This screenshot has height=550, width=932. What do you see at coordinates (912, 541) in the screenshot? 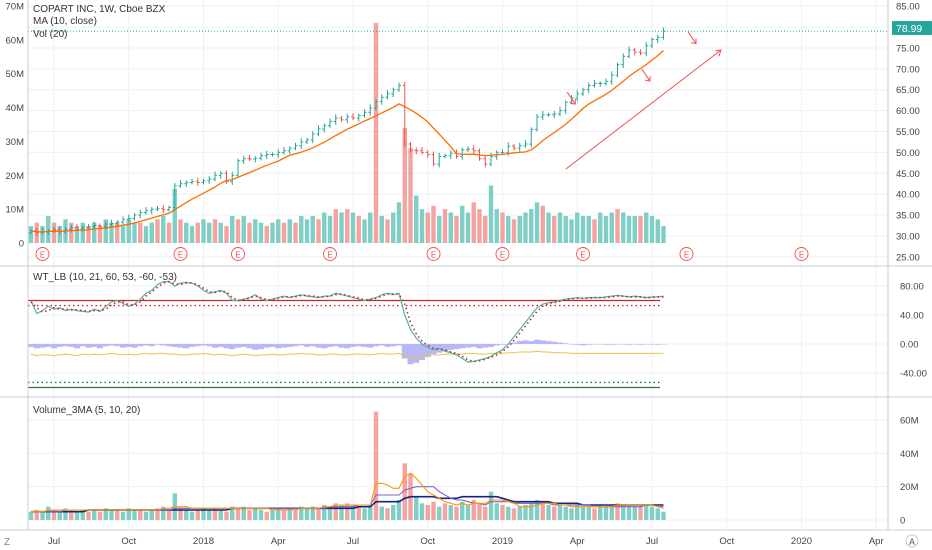
I see `auto-scale-button` at bounding box center [912, 541].